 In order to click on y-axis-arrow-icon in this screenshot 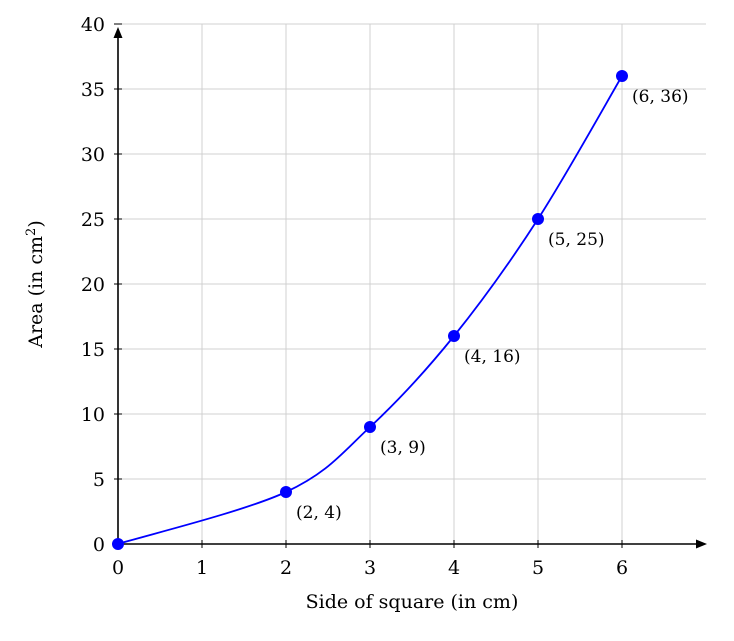, I will do `click(118, 32)`.